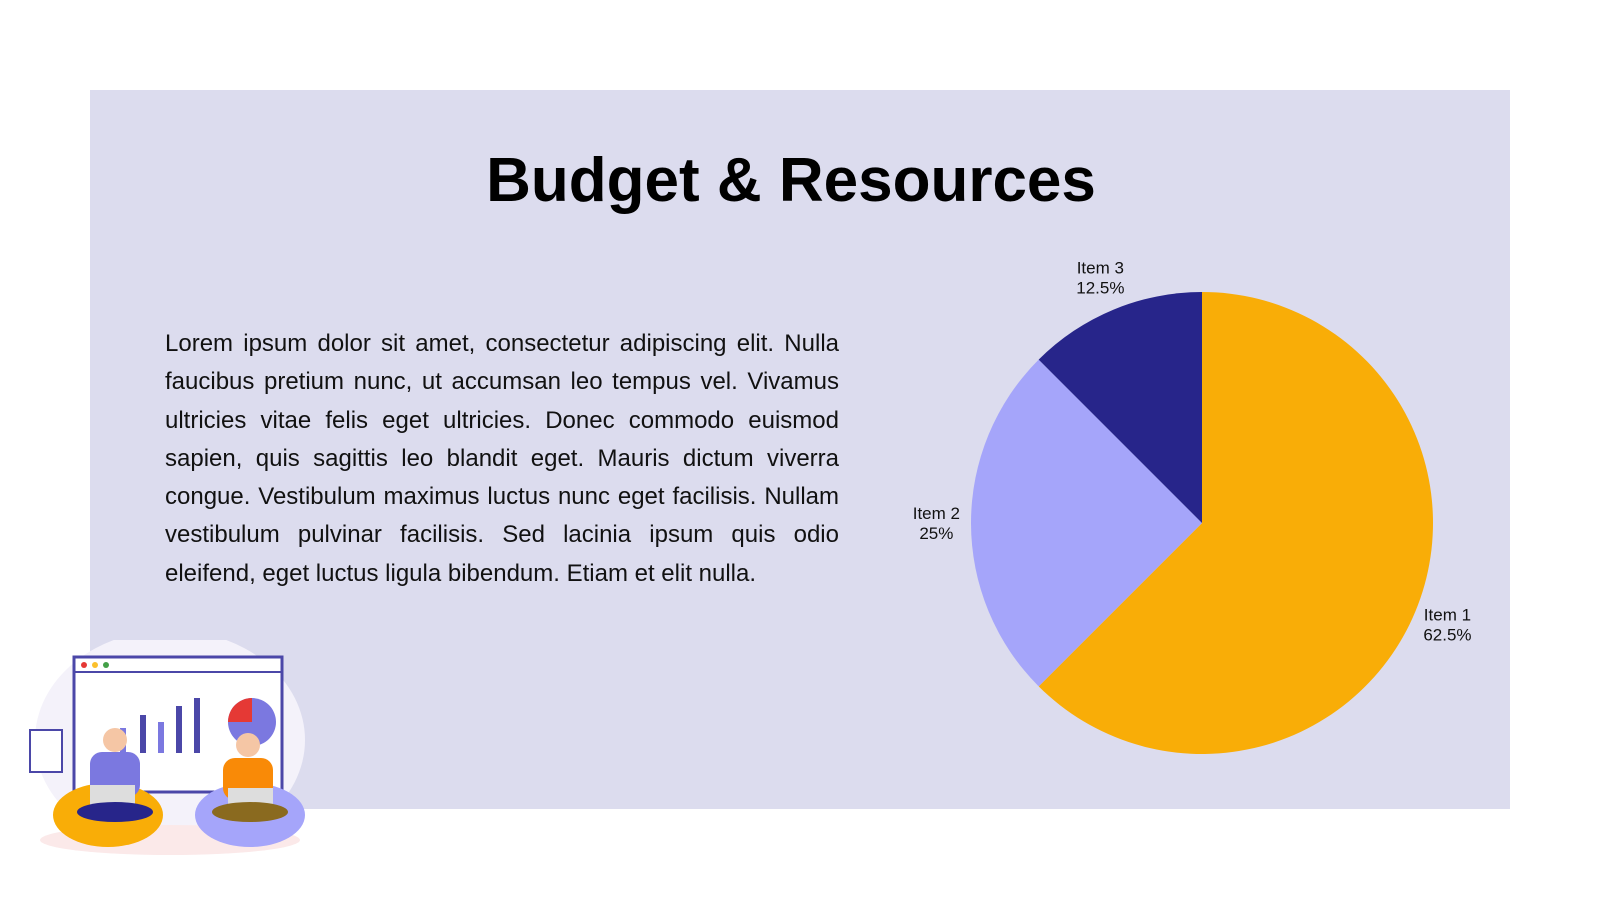 The image size is (1600, 900). I want to click on illustration, so click(167, 747).